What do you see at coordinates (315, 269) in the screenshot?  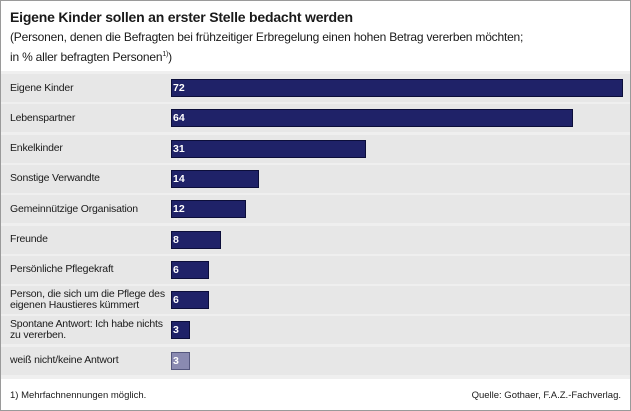 I see `bar-row: Persönliche Pflegekraft 6` at bounding box center [315, 269].